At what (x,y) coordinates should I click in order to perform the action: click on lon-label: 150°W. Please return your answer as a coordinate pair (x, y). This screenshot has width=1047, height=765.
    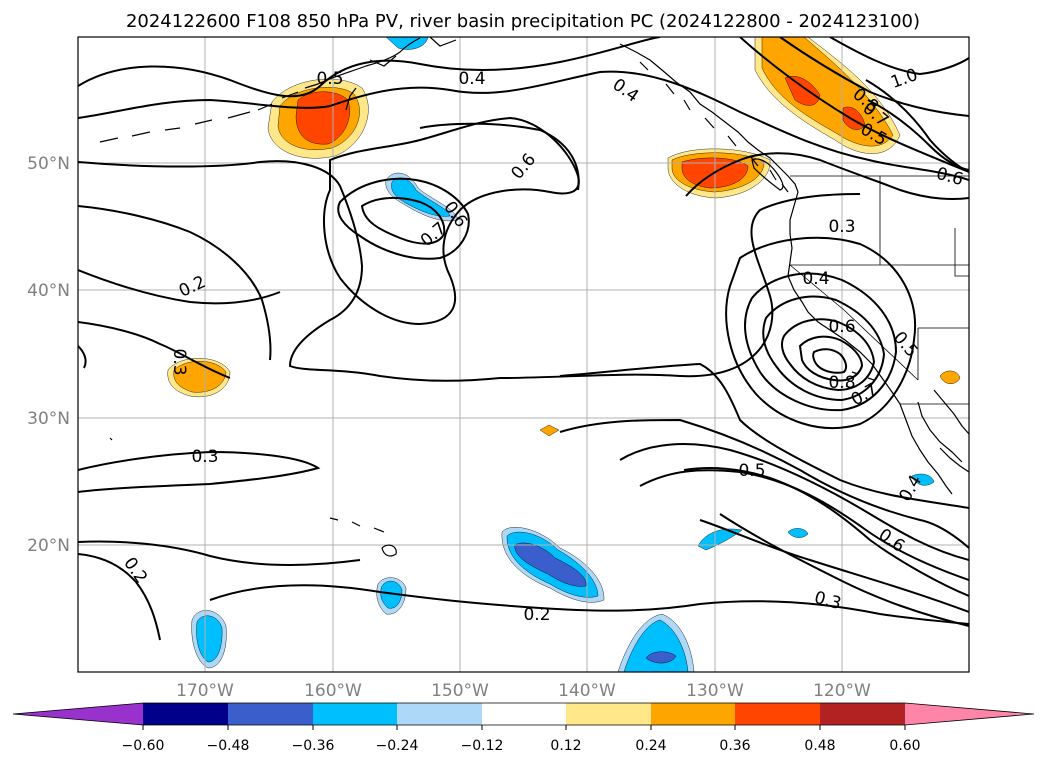
    Looking at the image, I should click on (460, 691).